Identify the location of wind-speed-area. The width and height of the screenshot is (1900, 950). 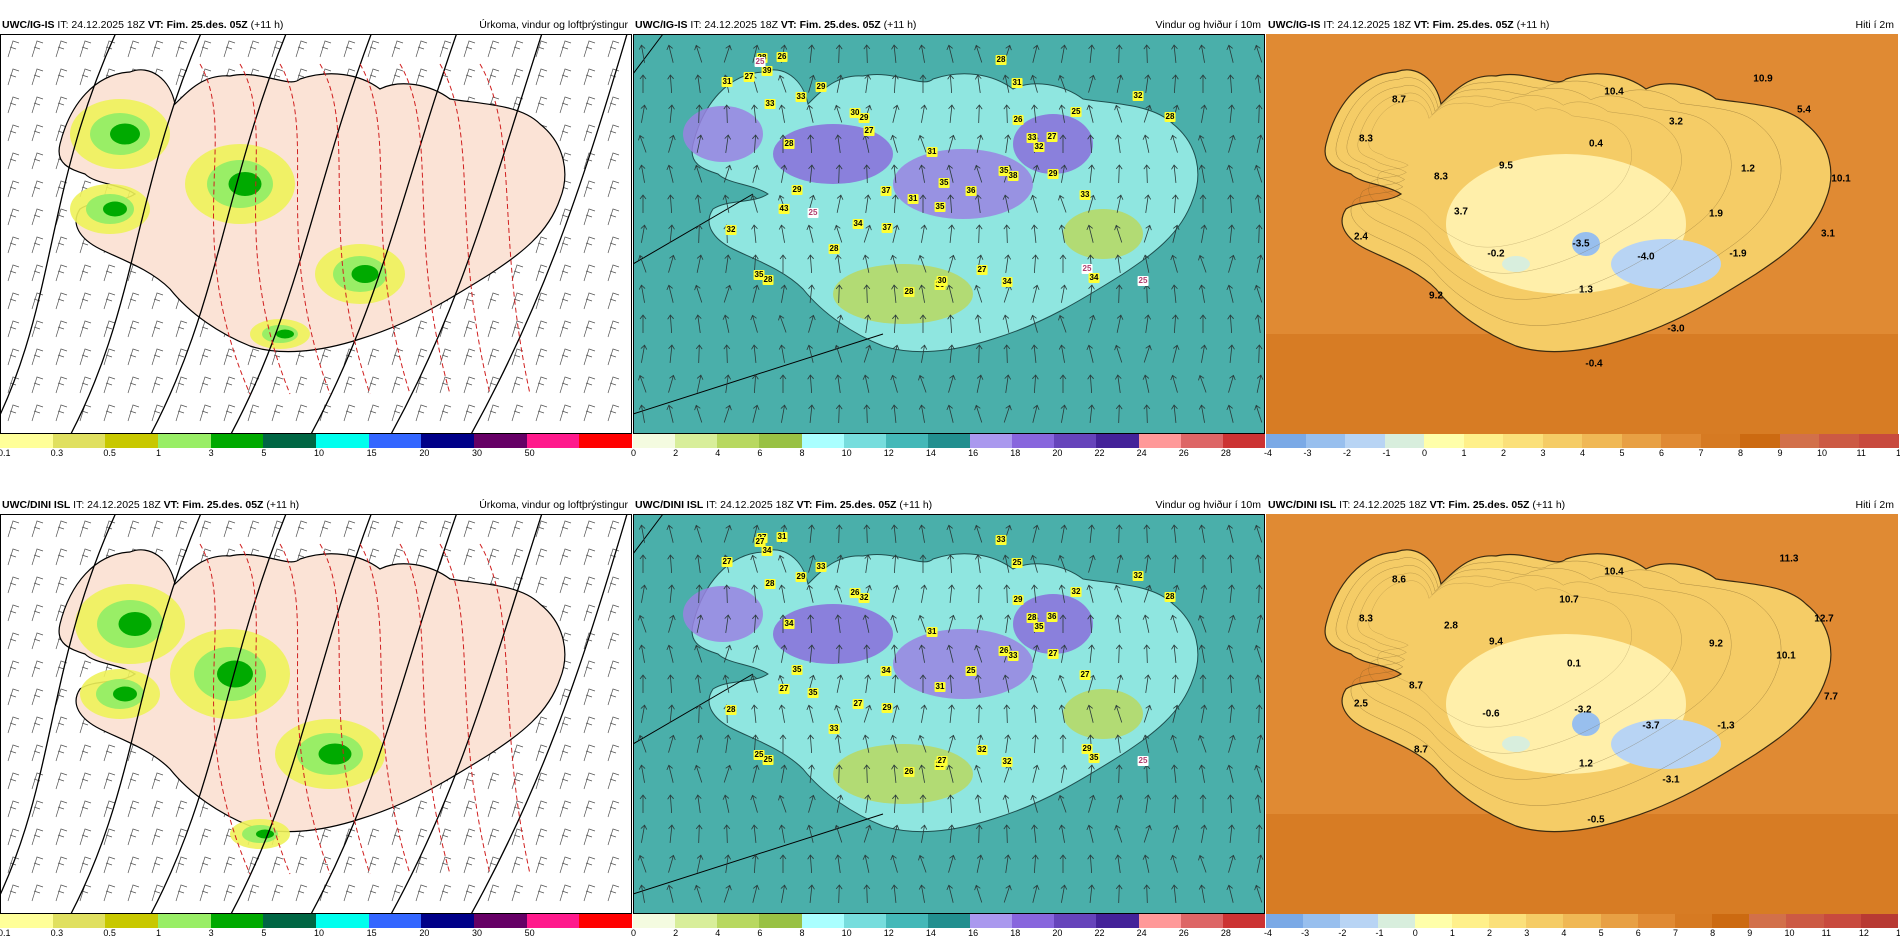
(723, 614).